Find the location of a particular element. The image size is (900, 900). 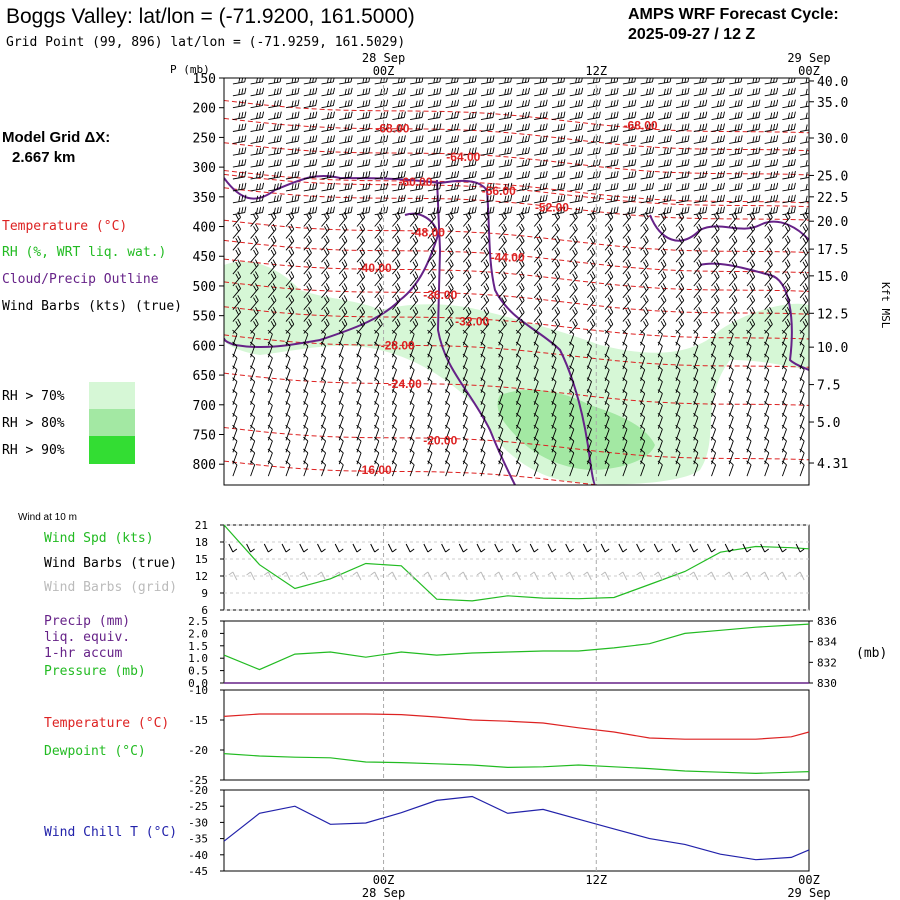

isotherm-label: -64.00 is located at coordinates (463, 157).